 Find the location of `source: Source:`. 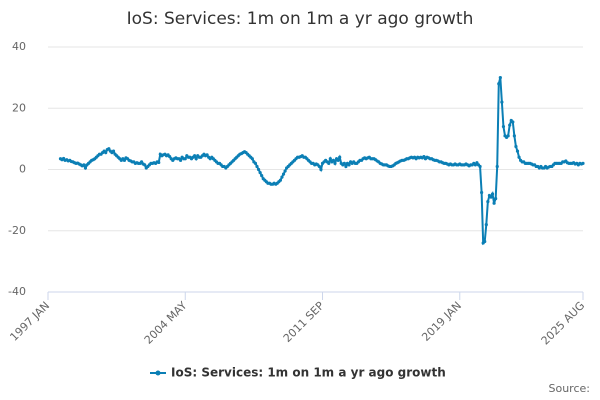

source: Source: is located at coordinates (570, 388).